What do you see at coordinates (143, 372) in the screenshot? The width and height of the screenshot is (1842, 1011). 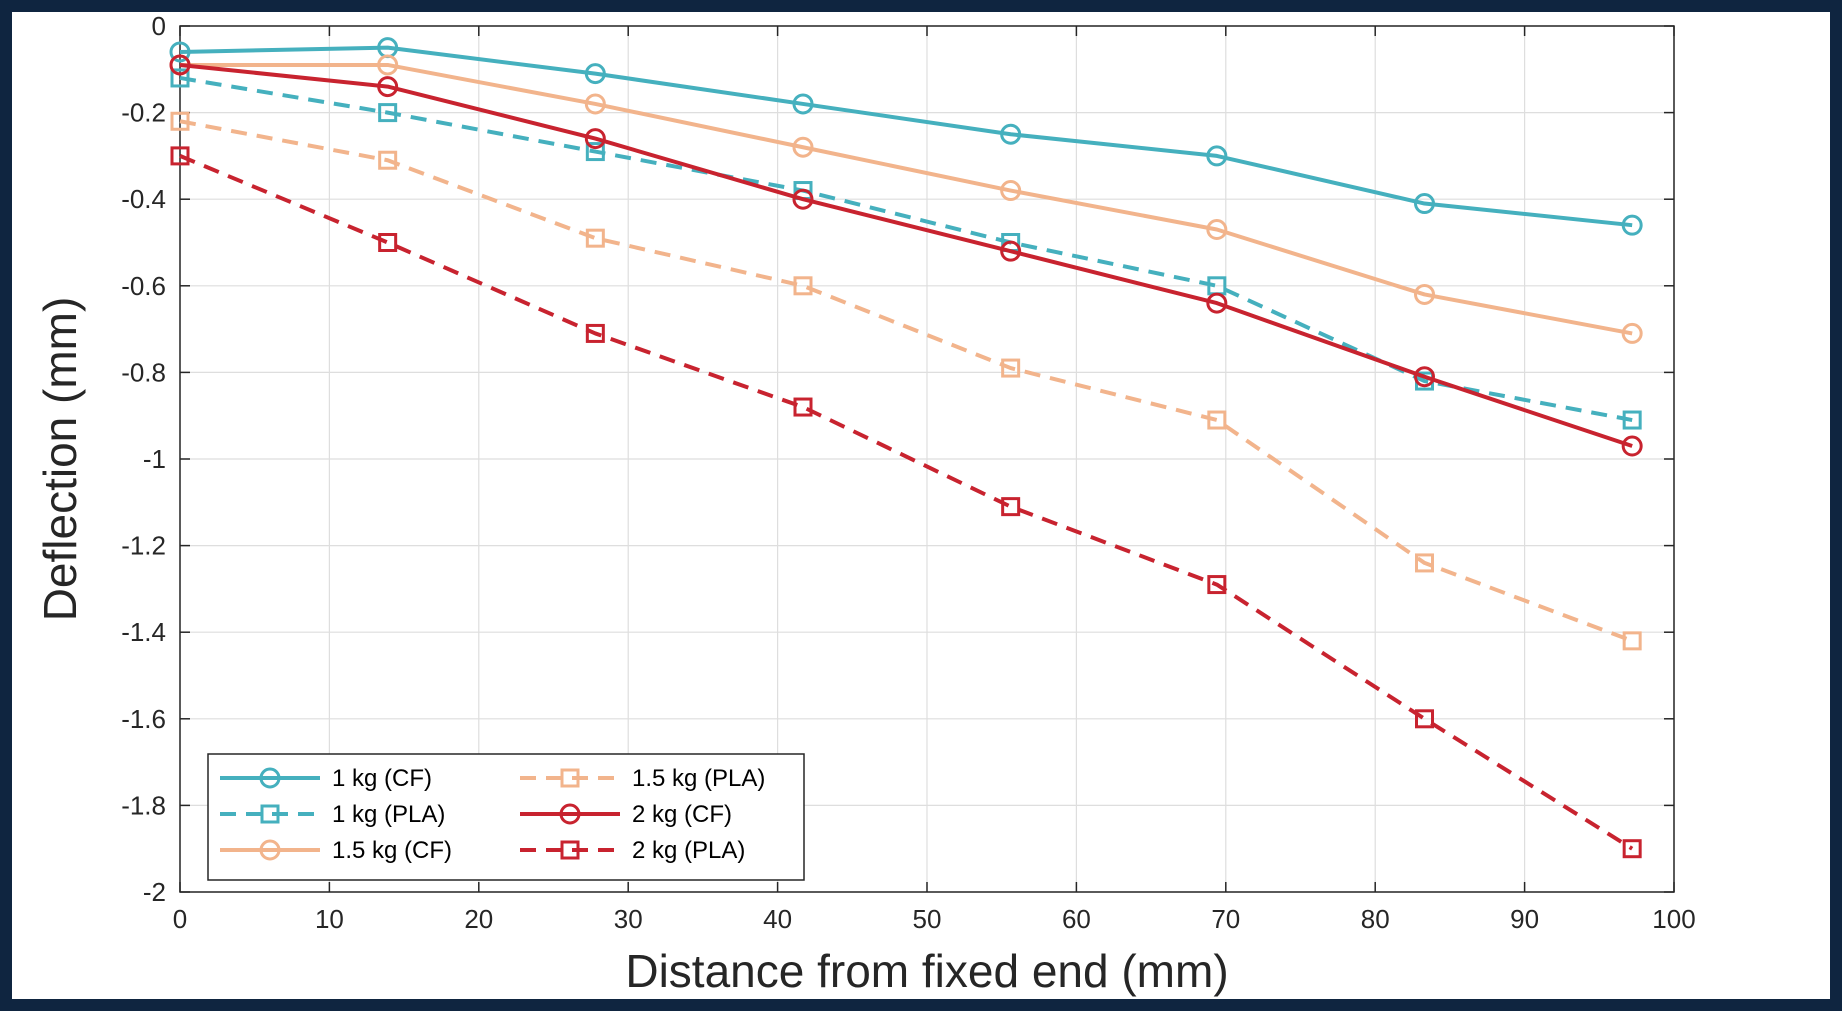 I see `y-tick-label: -0.8` at bounding box center [143, 372].